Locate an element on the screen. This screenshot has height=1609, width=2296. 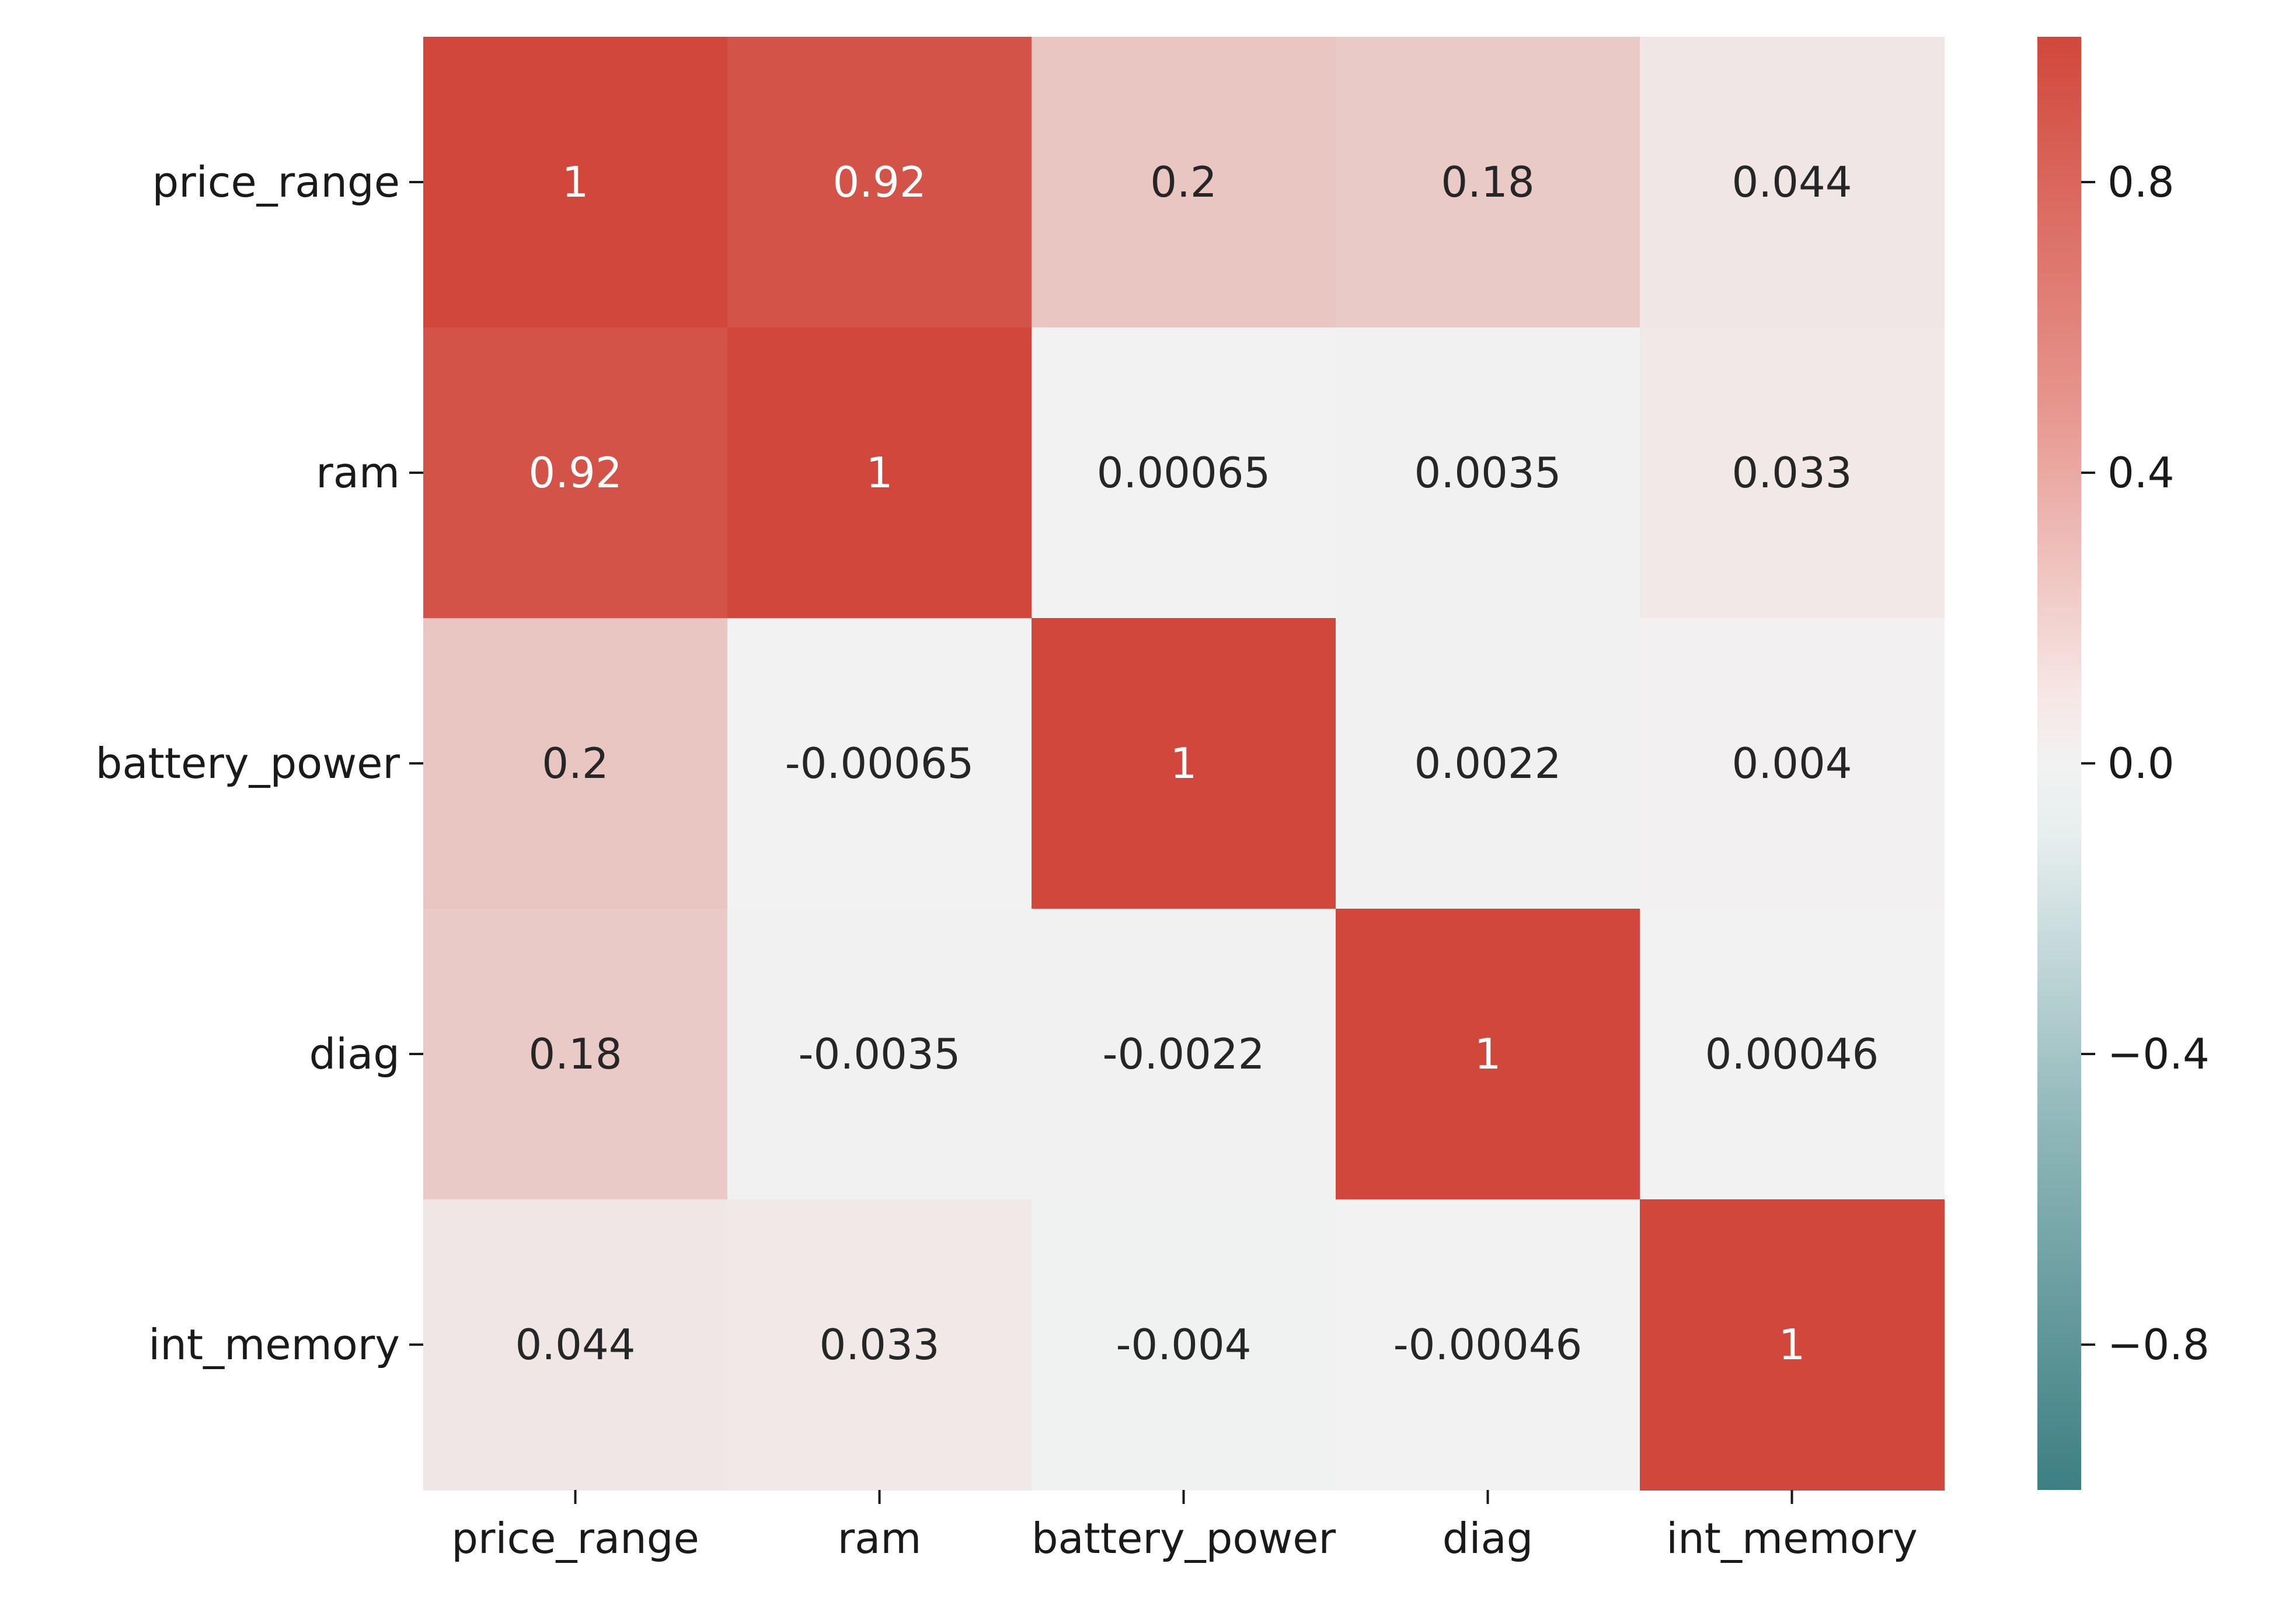
heatmap-cell-price_range-battery_power is located at coordinates (1184, 182).